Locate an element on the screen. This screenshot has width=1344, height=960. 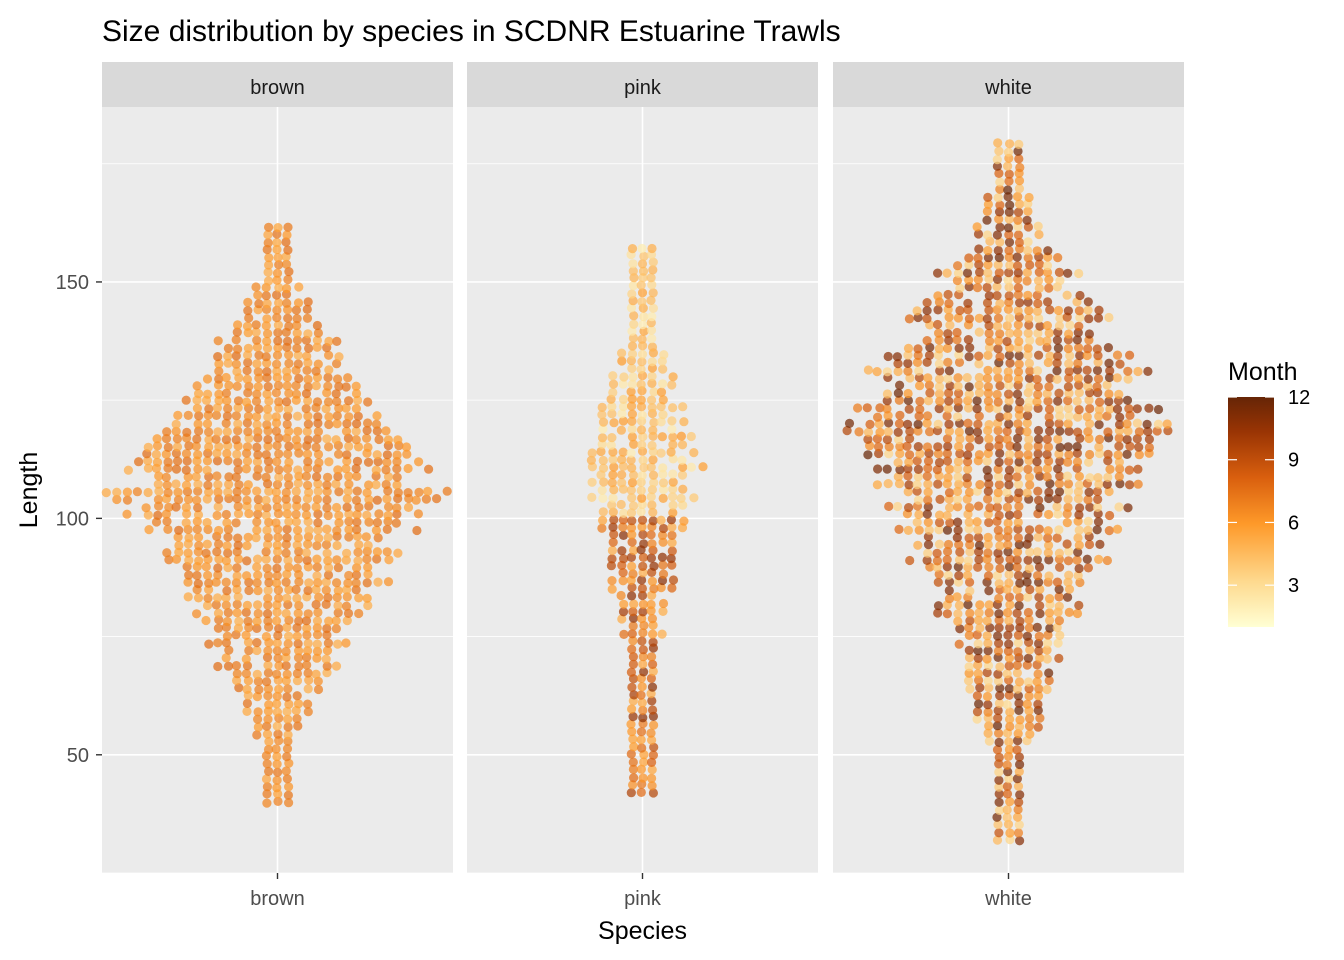
legend-label: 6 is located at coordinates (1293, 523).